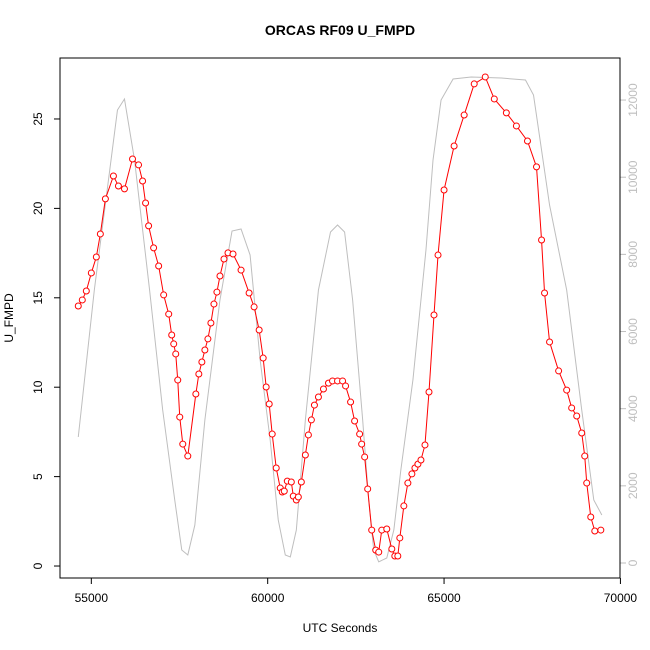  Describe the element at coordinates (633, 254) in the screenshot. I see `y2-tick-label: 8000` at that location.